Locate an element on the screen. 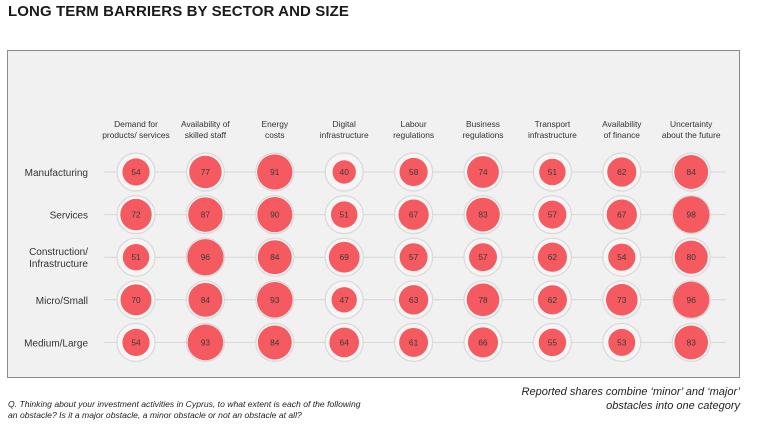  bubble-value-label: 55 is located at coordinates (553, 342).